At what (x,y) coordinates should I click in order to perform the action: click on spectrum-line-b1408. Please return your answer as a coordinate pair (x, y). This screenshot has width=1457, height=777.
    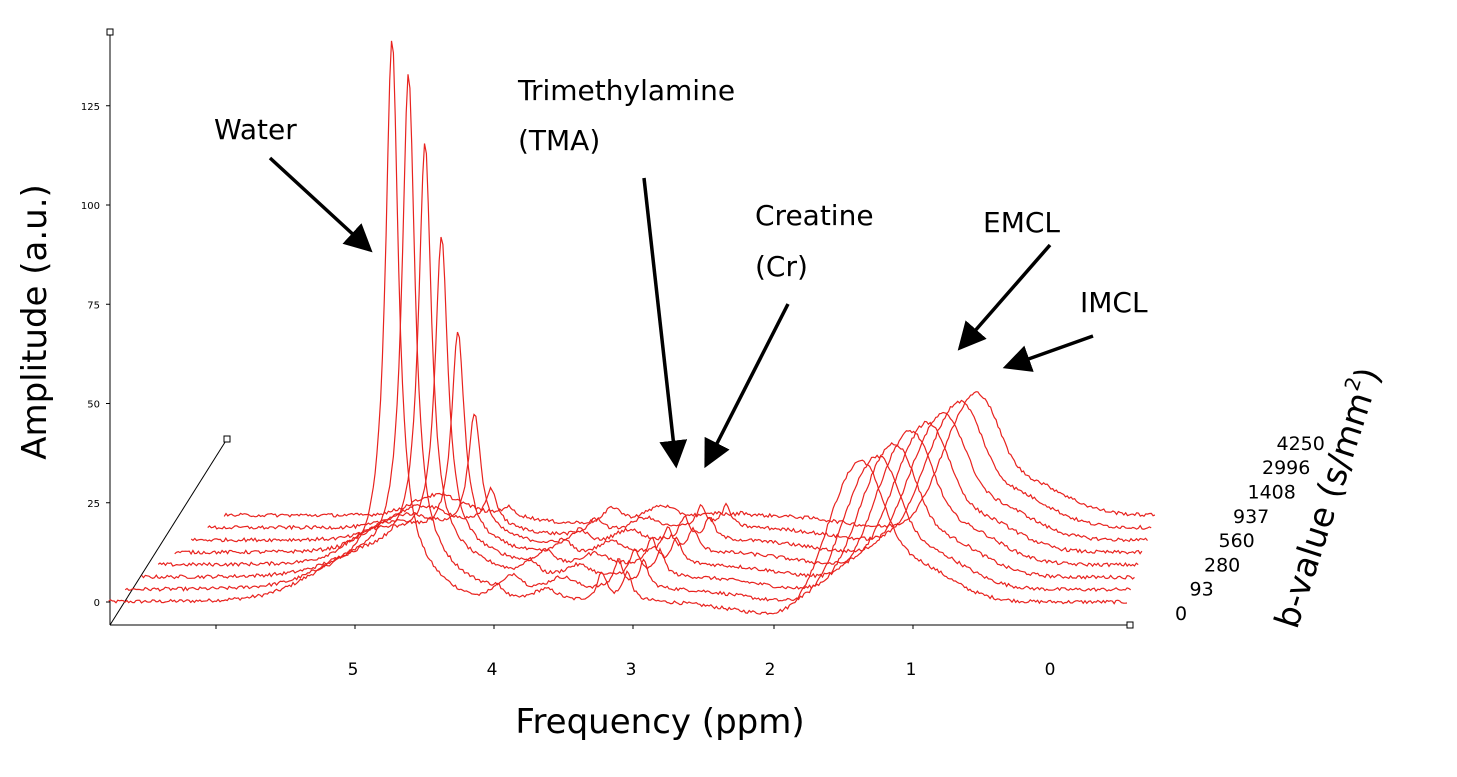
    Looking at the image, I should click on (669, 482).